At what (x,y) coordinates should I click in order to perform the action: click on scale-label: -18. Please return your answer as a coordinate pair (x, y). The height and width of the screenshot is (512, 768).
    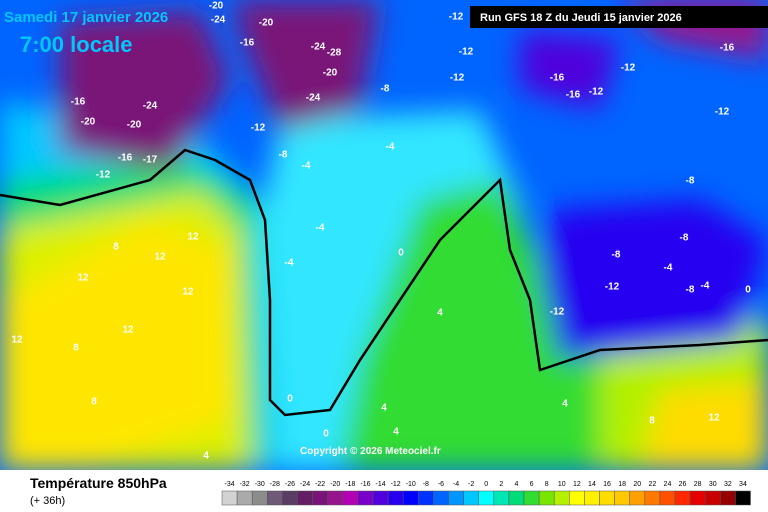
    Looking at the image, I should click on (350, 484).